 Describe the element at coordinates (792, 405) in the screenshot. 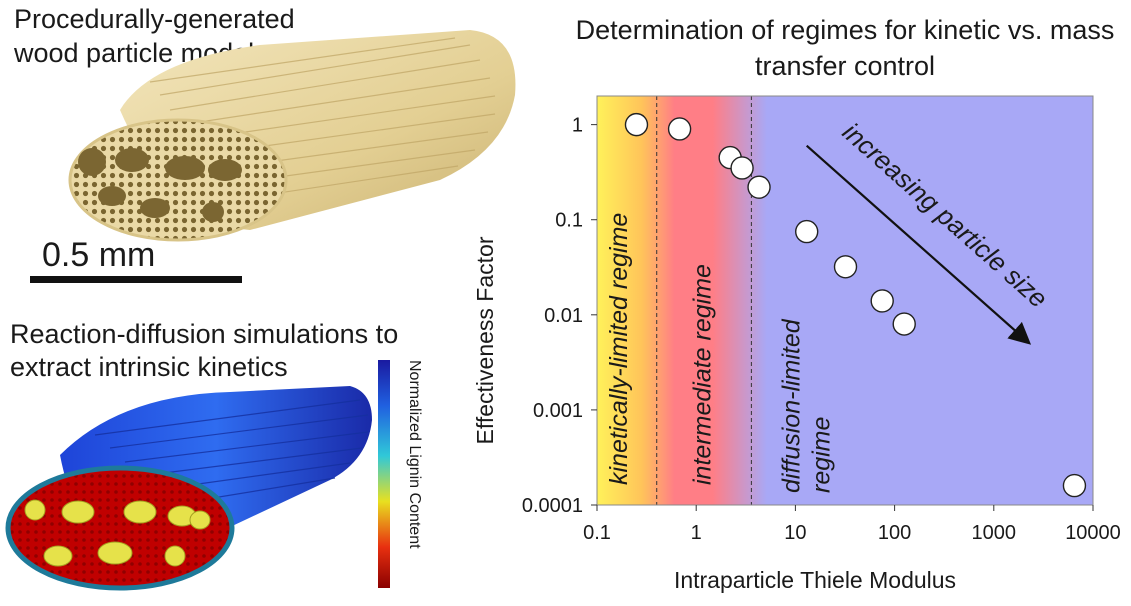

I see `regime-label: diffusion-limited` at that location.